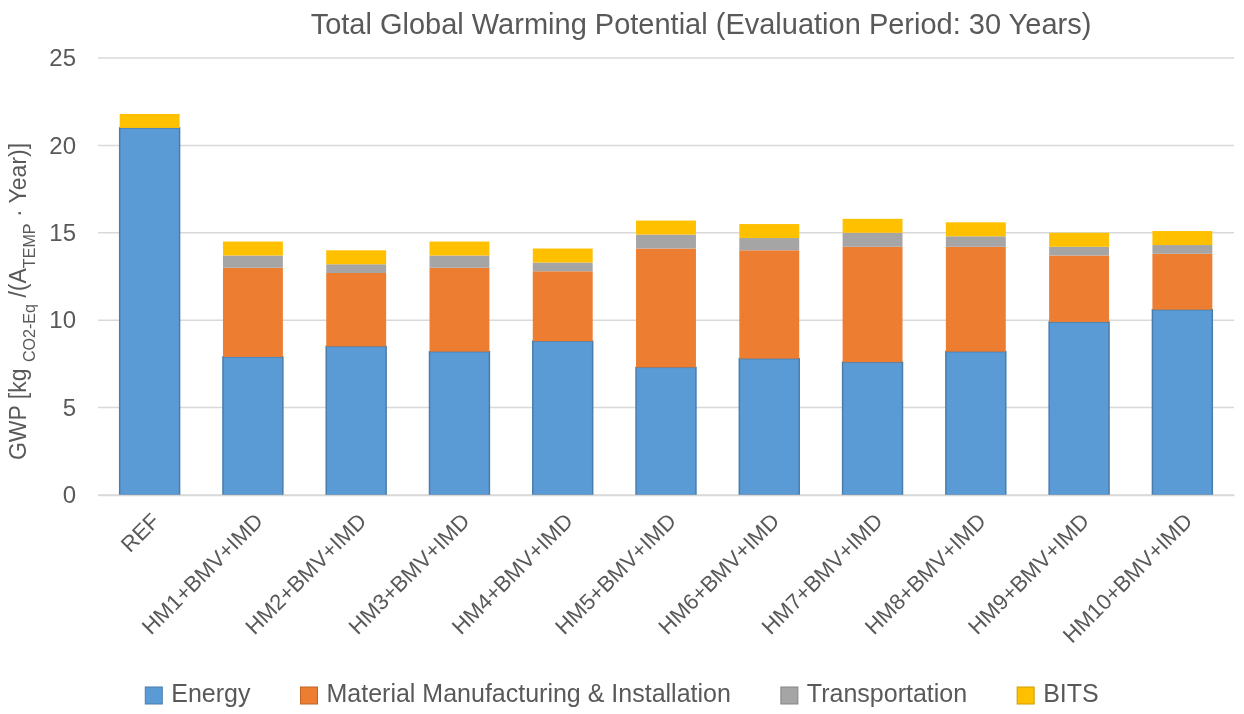  I want to click on y-tick-label: 5, so click(69, 407).